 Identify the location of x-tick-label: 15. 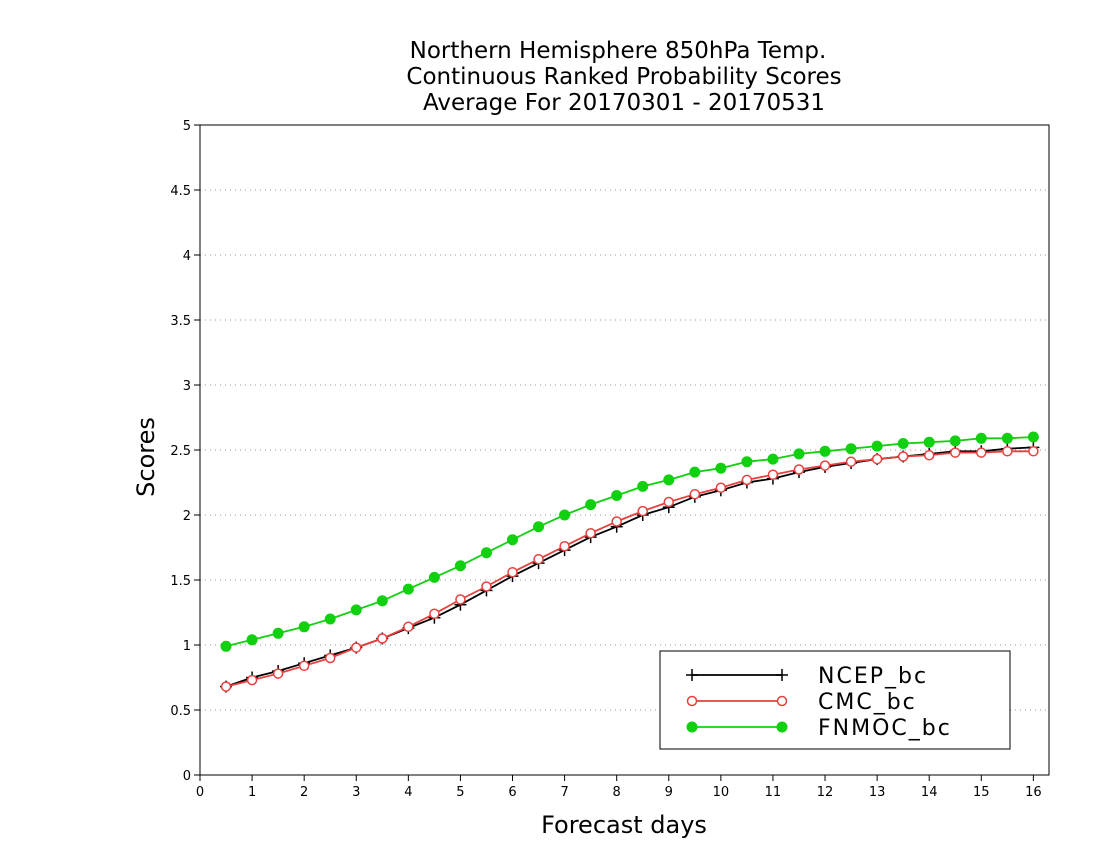
(981, 792).